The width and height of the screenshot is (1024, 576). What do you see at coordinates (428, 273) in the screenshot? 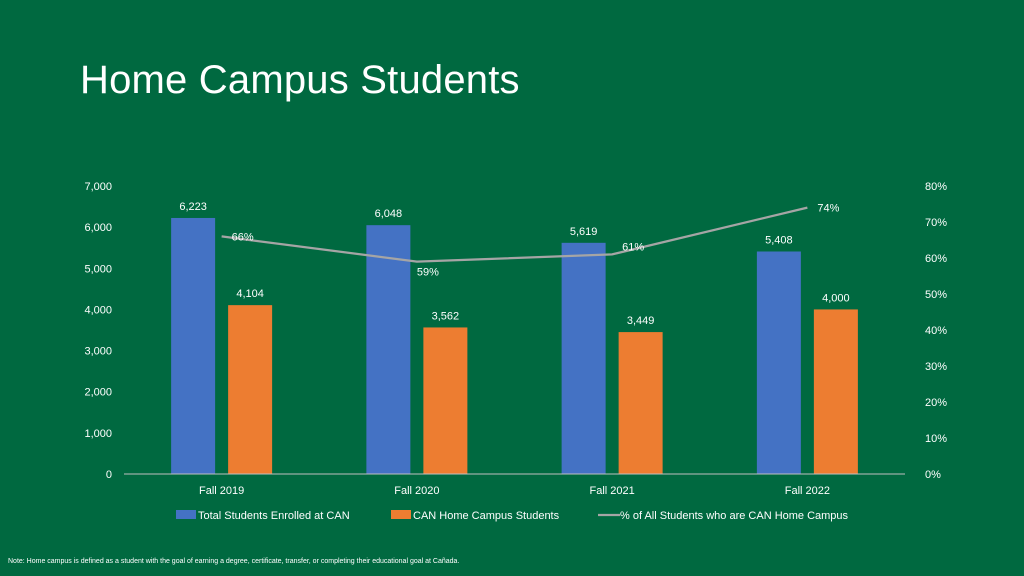
I see `line-data-label: 59%` at bounding box center [428, 273].